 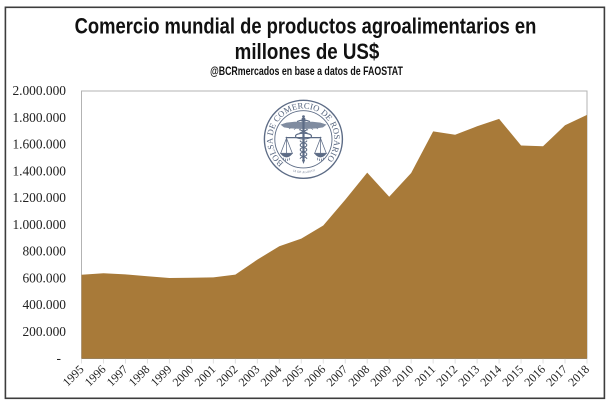 I want to click on svg-text: 800.000, so click(x=44, y=251).